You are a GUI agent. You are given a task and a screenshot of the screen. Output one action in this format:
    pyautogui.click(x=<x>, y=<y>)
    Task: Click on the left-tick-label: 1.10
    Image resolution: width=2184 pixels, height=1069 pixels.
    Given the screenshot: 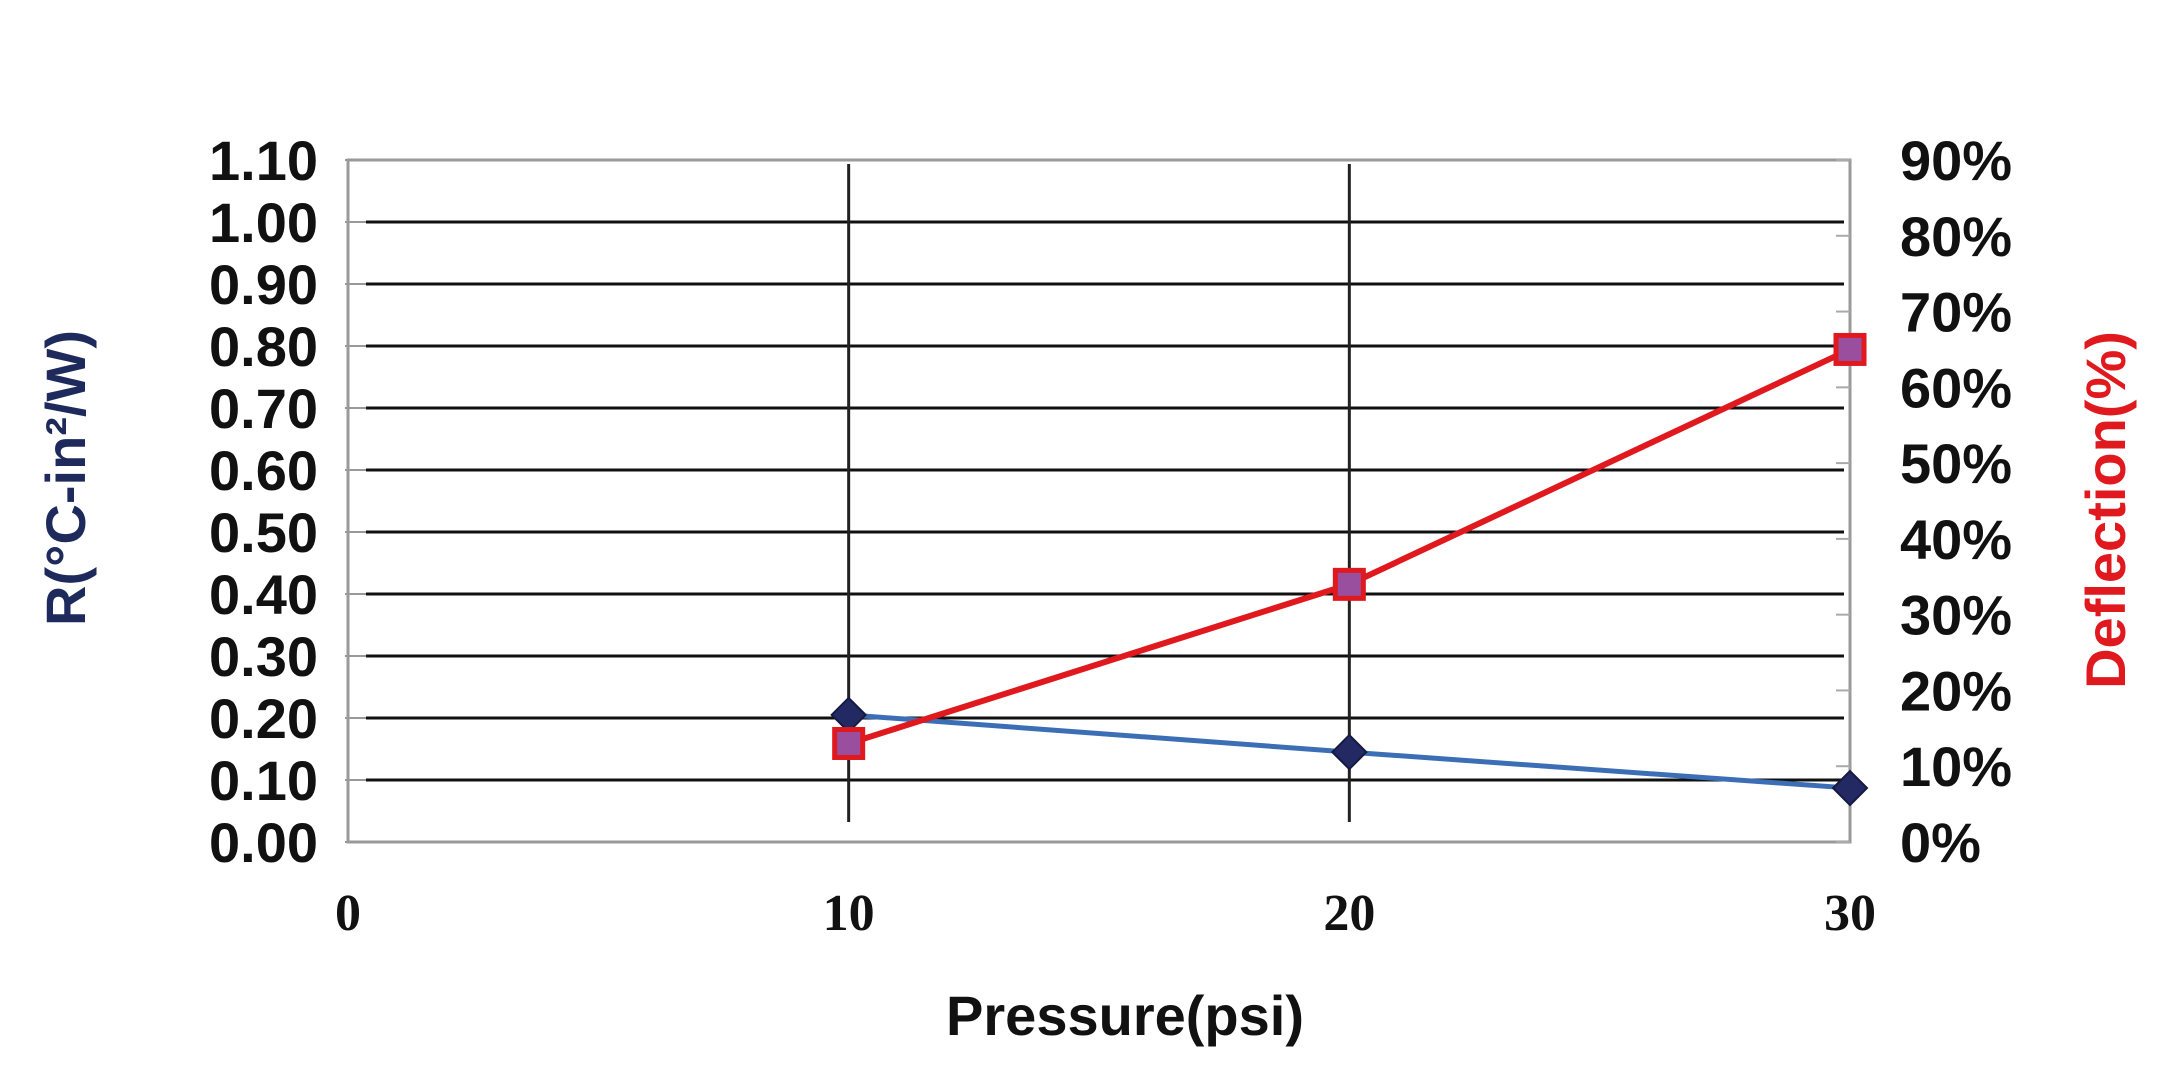 What is the action you would take?
    pyautogui.click(x=263, y=160)
    